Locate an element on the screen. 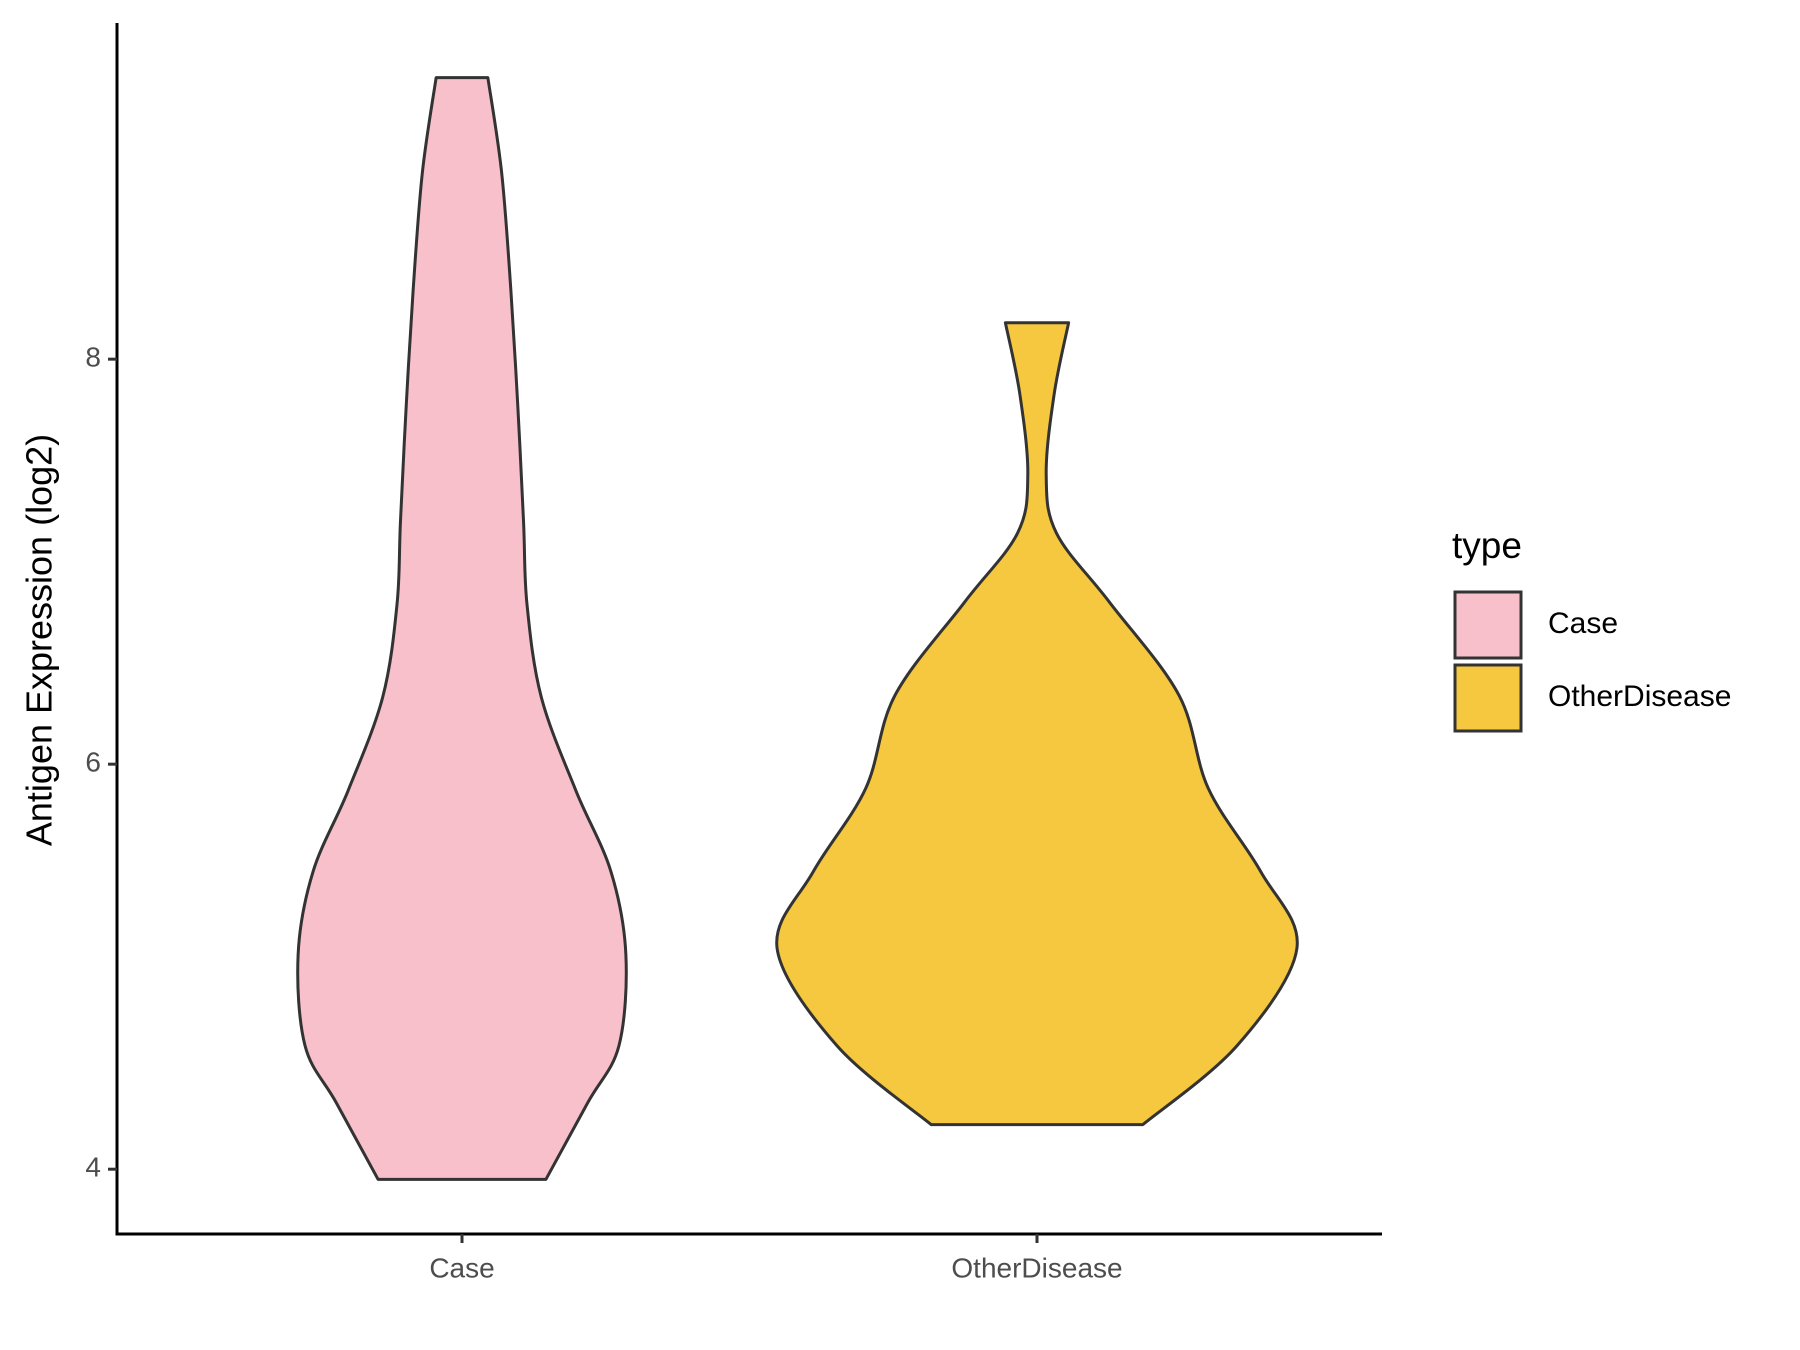 This screenshot has height=1350, width=1800. y-tick-label: 8 is located at coordinates (93, 357).